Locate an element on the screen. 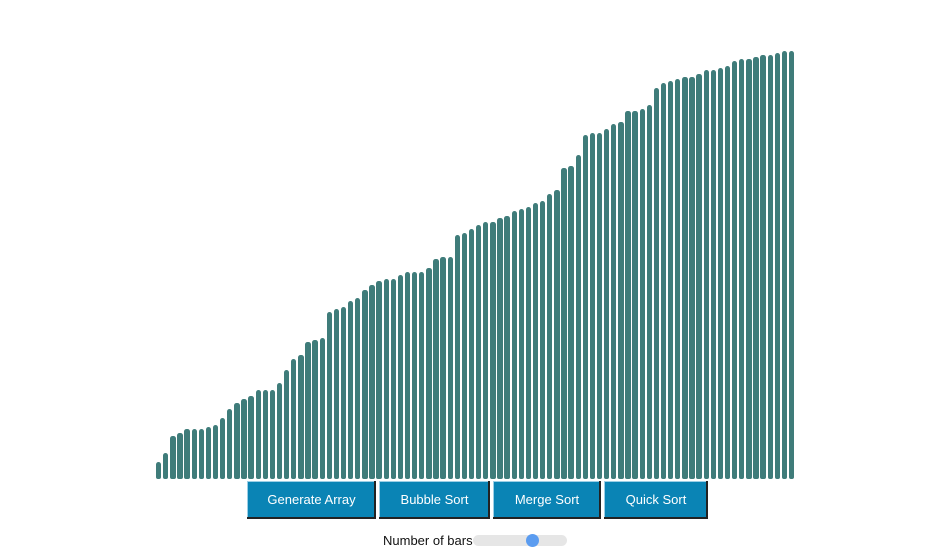  quick-sort-button: Quick Sort is located at coordinates (656, 500).